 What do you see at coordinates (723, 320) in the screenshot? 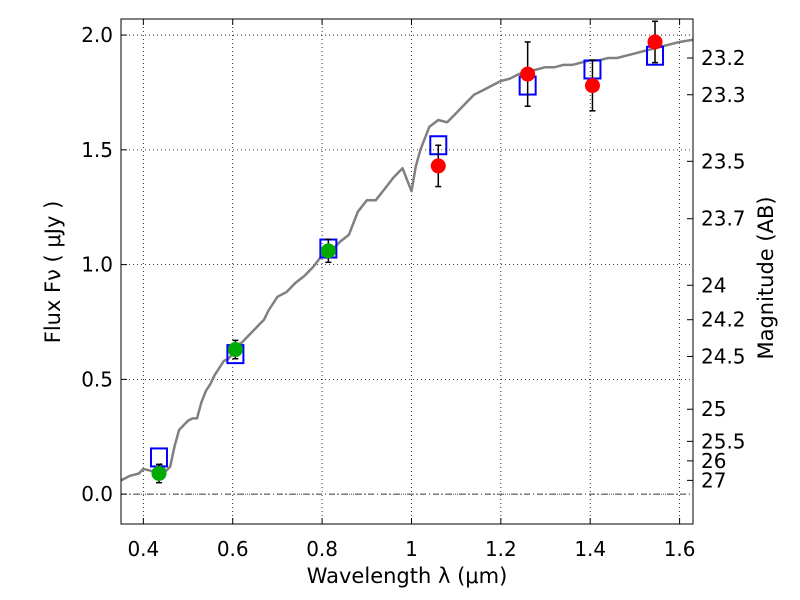
I see `y2-tick-label: 24.2` at bounding box center [723, 320].